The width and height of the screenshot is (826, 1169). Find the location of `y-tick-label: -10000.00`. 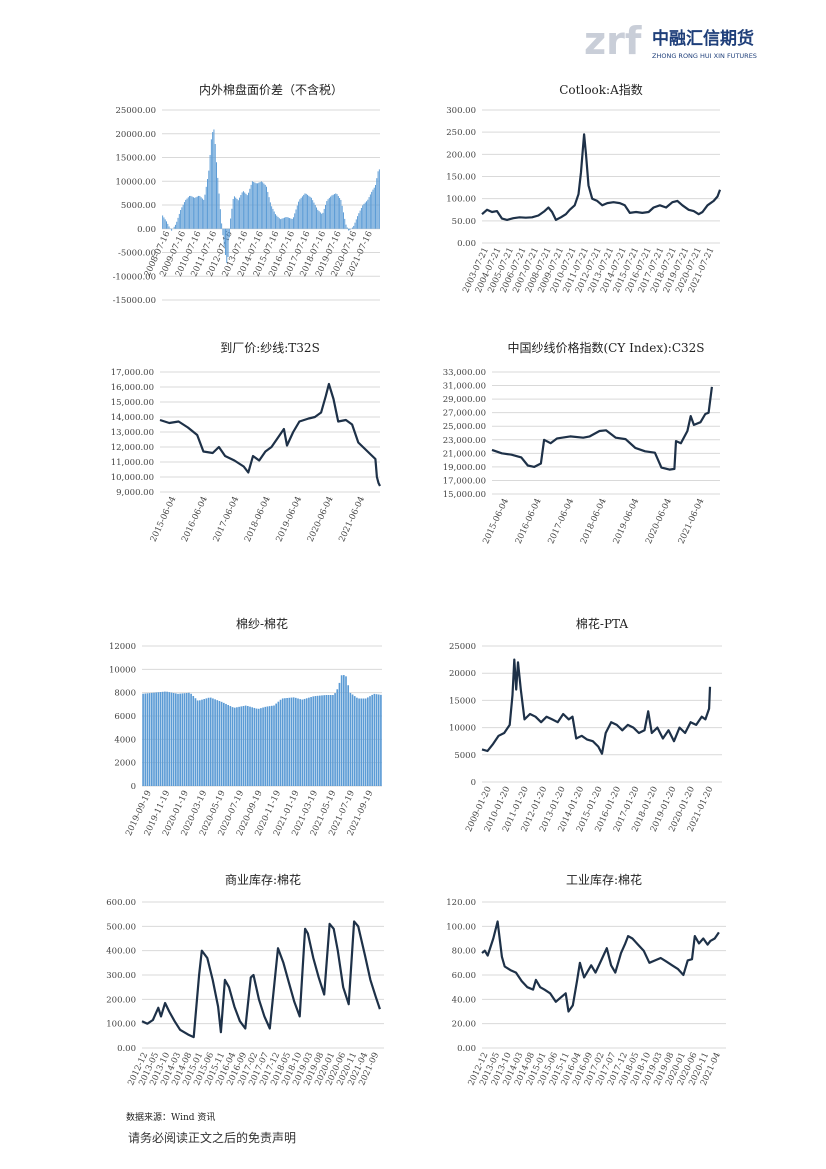

y-tick-label: -10000.00 is located at coordinates (134, 277).